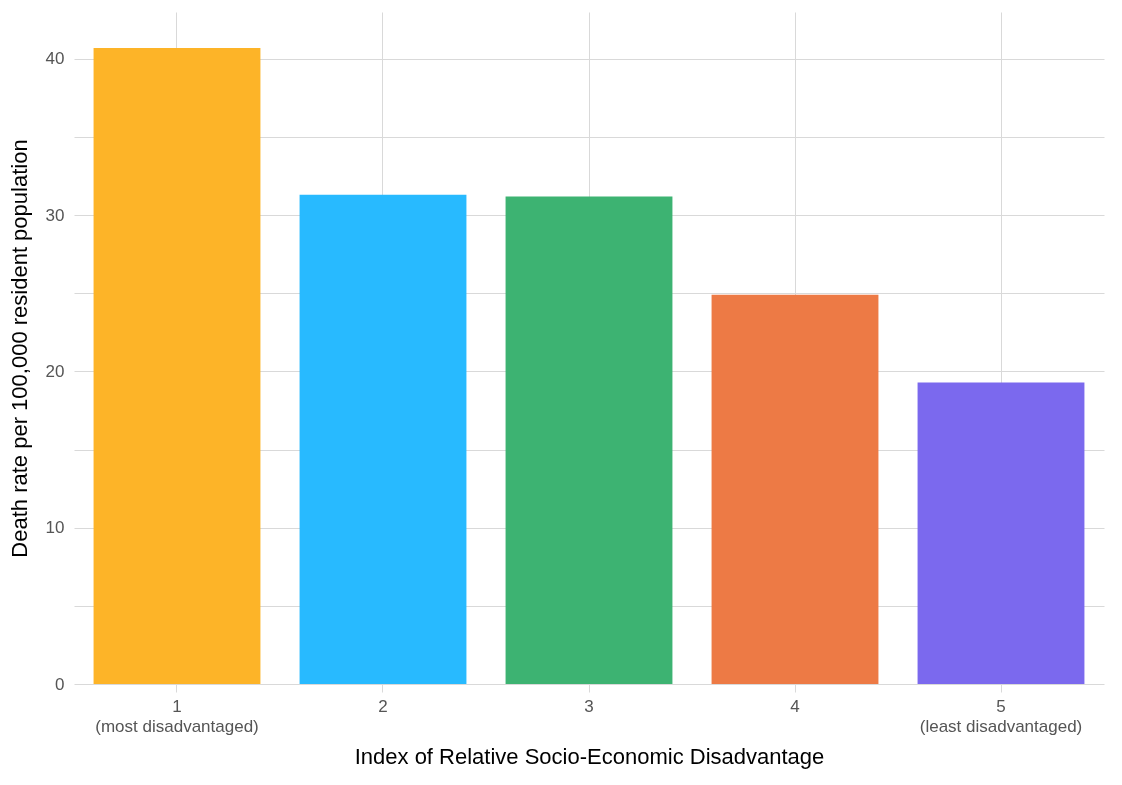  Describe the element at coordinates (55, 215) in the screenshot. I see `y-tick-label: 30` at that location.